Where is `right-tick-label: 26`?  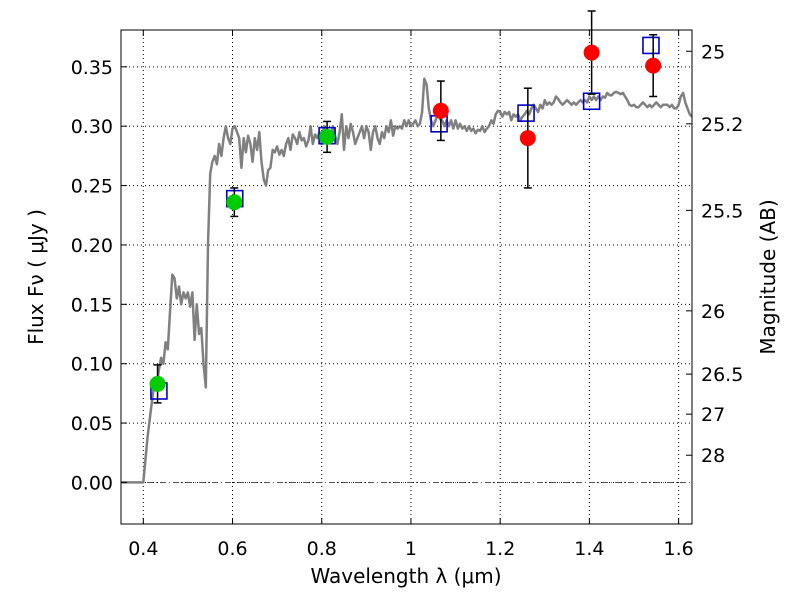
right-tick-label: 26 is located at coordinates (713, 312).